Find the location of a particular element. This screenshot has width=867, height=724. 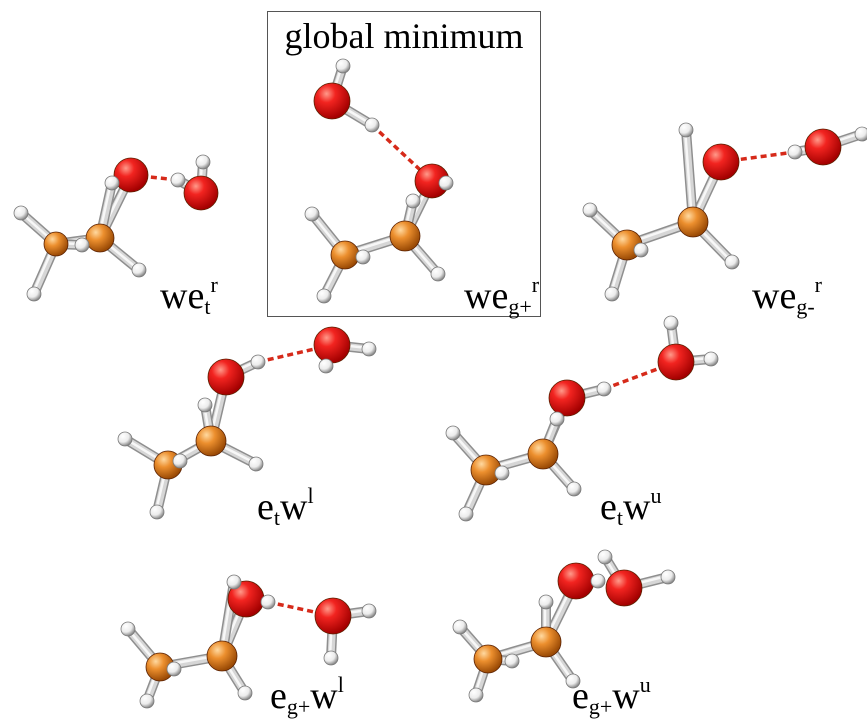

label-e-gplus-w-l: eg+wl is located at coordinates (307, 696).